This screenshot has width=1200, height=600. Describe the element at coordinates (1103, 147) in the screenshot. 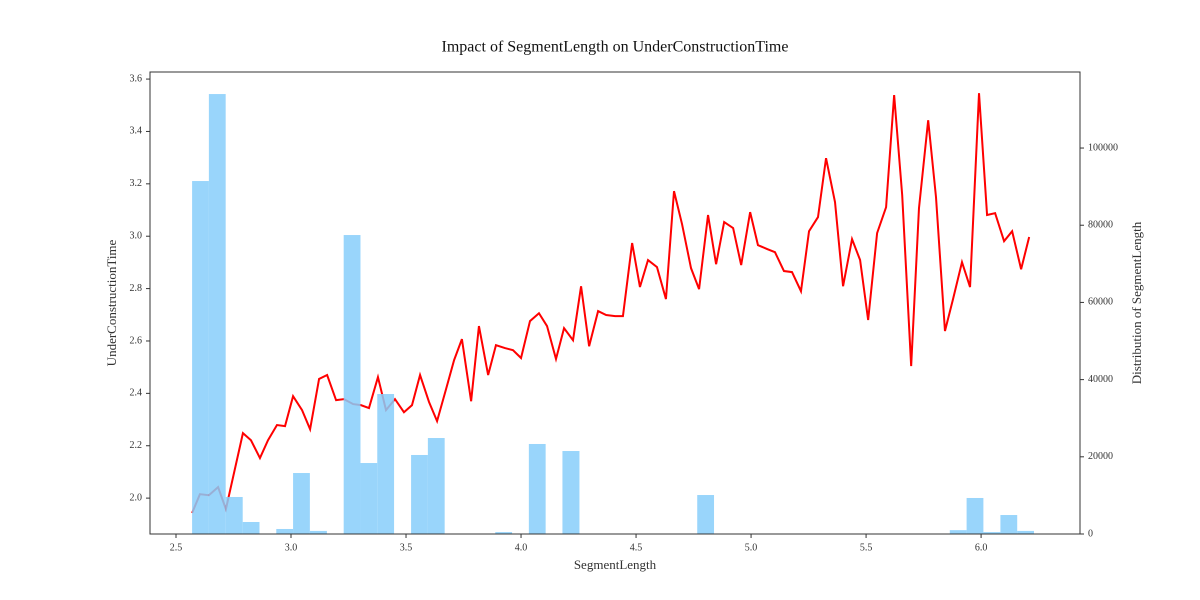

I see `y2-tick-label: 100000` at that location.